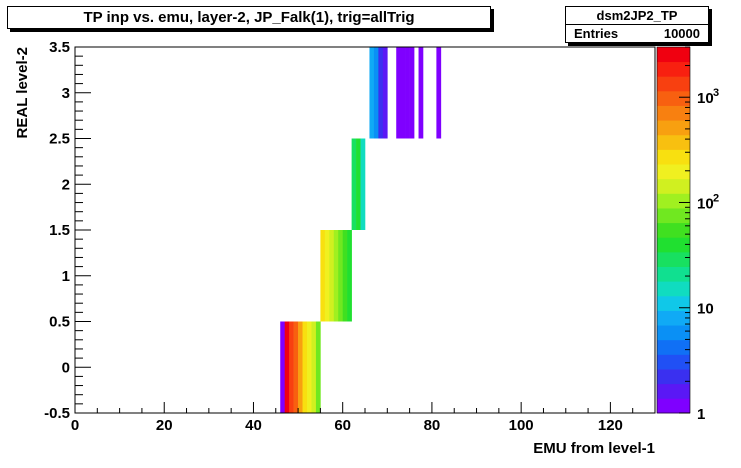 The image size is (741, 468). I want to click on y-tick-label: 3.5, so click(59, 47).